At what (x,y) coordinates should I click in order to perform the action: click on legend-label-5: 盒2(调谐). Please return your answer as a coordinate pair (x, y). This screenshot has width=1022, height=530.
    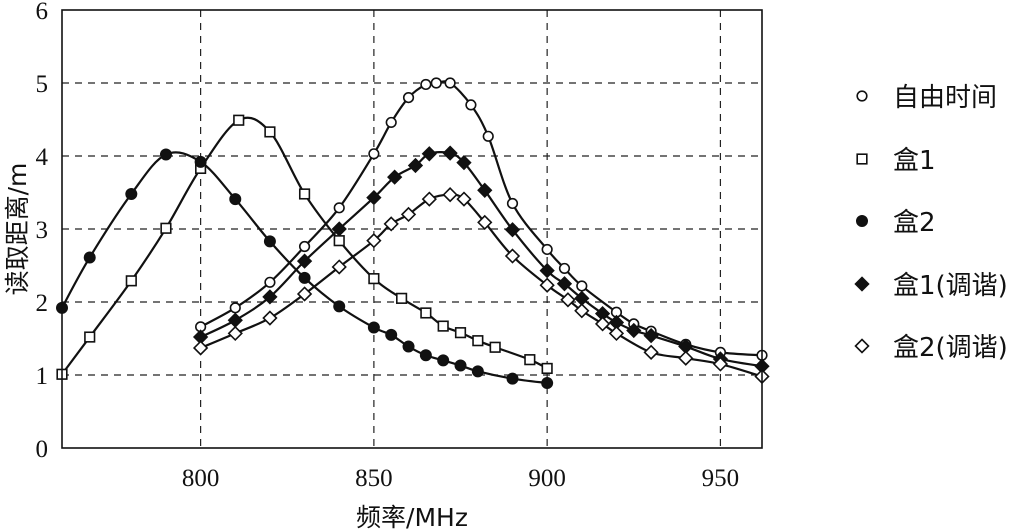
    Looking at the image, I should click on (950, 348).